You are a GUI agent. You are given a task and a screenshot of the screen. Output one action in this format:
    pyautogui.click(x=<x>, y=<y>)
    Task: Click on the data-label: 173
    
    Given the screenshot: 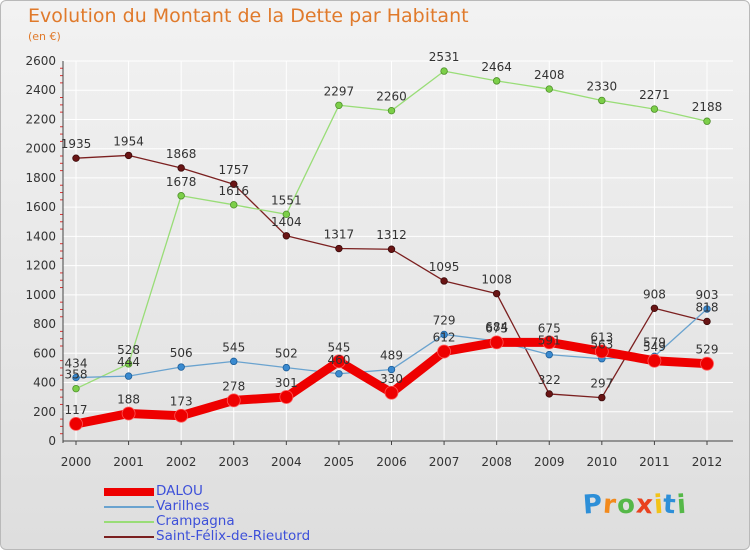 What is the action you would take?
    pyautogui.click(x=181, y=402)
    